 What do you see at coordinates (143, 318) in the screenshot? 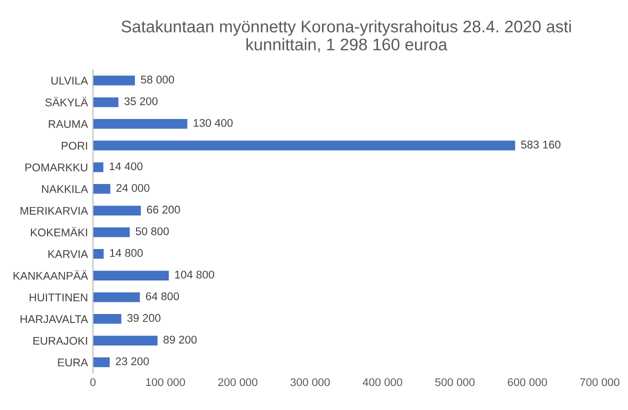
I see `data-label: 39 200` at bounding box center [143, 318].